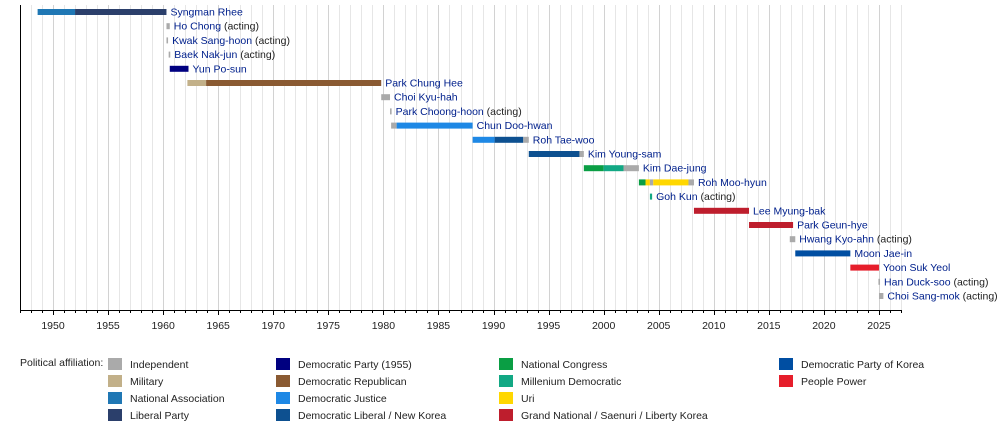  I want to click on president-name: Choi Kyu-hah, so click(426, 98).